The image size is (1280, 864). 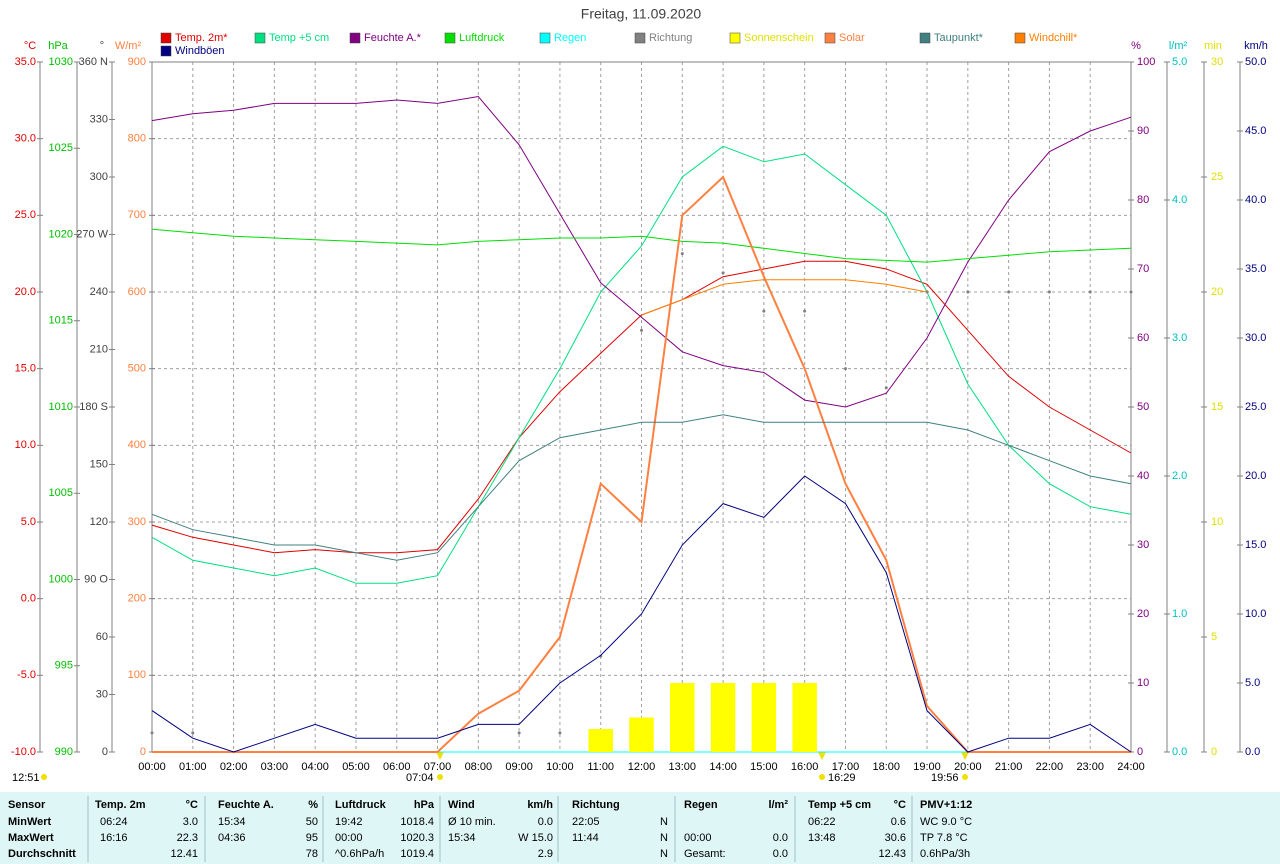 What do you see at coordinates (61, 234) in the screenshot?
I see `y-tick-label: 1020` at bounding box center [61, 234].